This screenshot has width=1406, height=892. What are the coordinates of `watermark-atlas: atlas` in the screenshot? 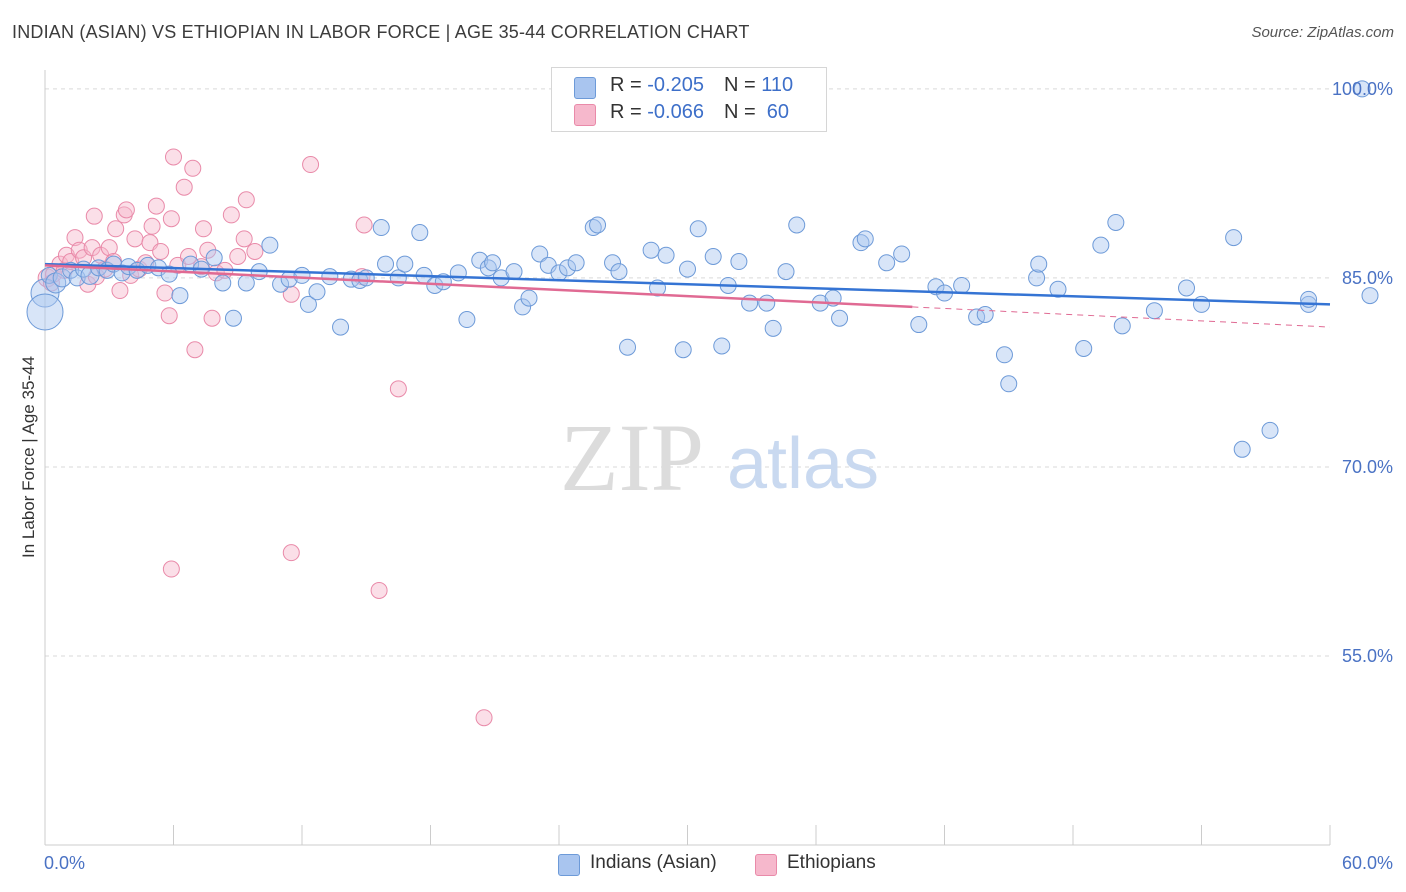 It's located at (803, 464).